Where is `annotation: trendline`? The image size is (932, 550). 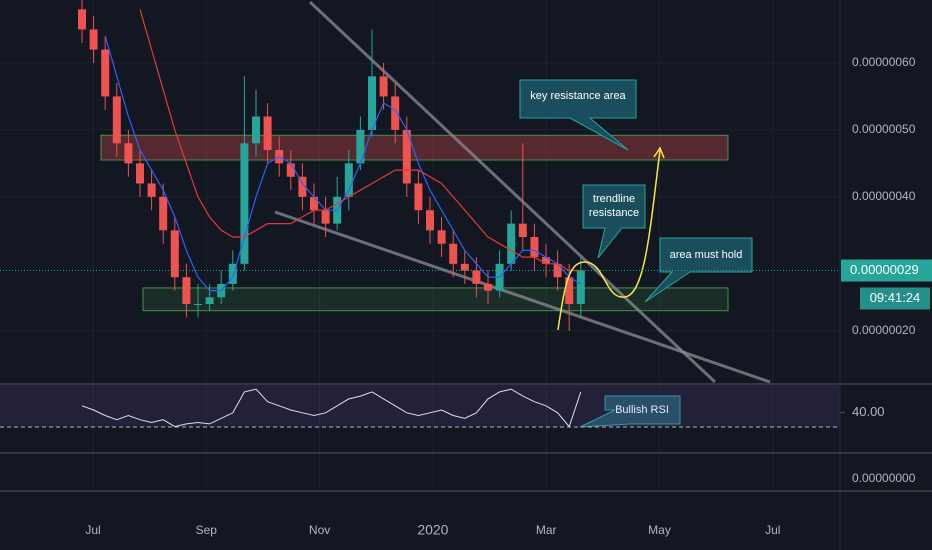
annotation: trendline is located at coordinates (614, 199).